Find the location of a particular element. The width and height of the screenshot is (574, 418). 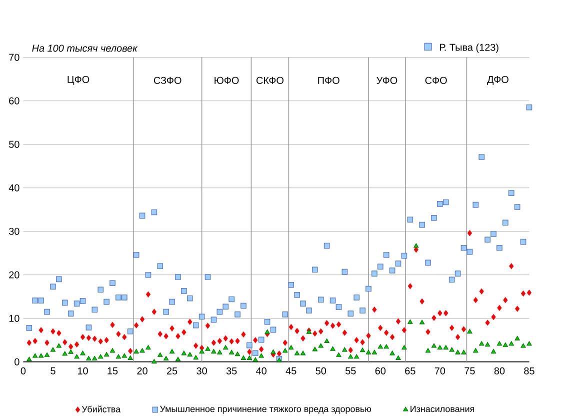

legend-label: Изнасилования is located at coordinates (442, 409).